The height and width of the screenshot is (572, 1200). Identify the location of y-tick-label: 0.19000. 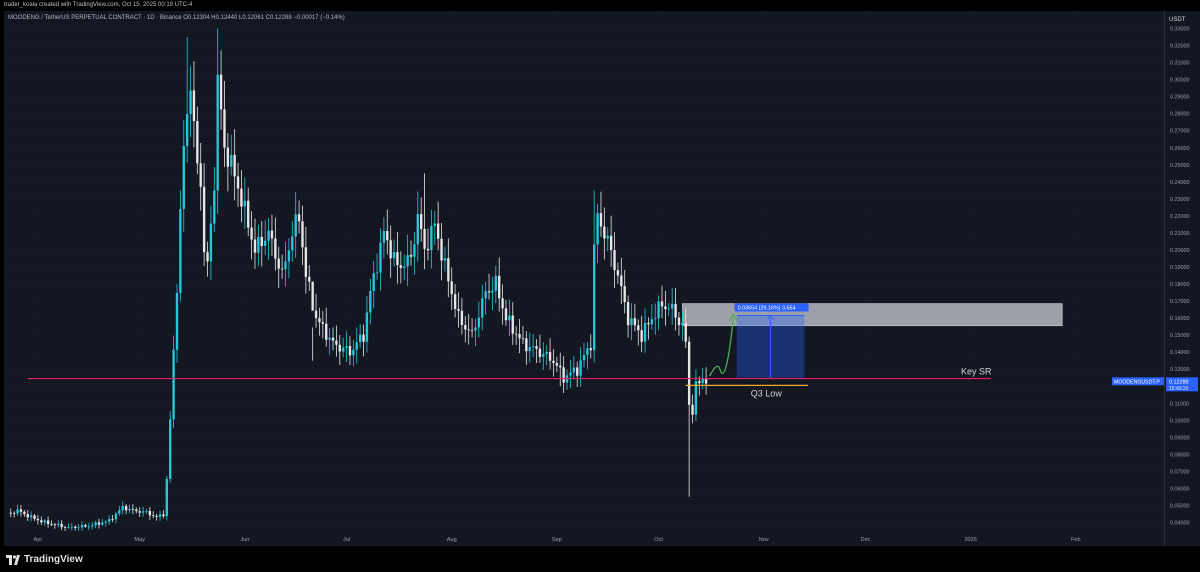
(1180, 268).